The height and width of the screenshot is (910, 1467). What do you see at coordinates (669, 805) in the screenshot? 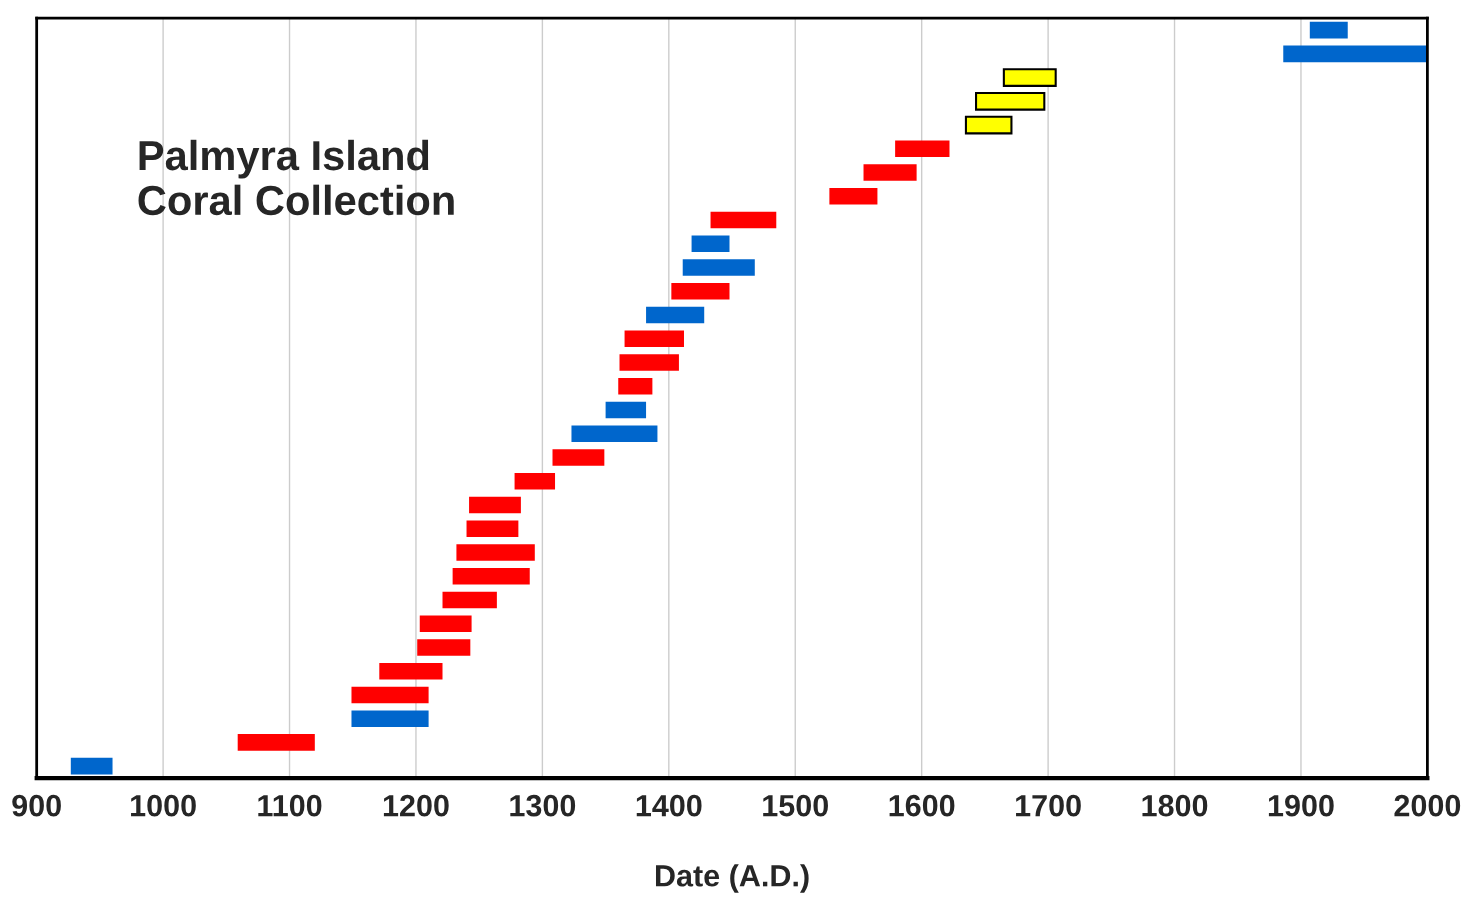
I see `x-tick-label: 1400` at bounding box center [669, 805].